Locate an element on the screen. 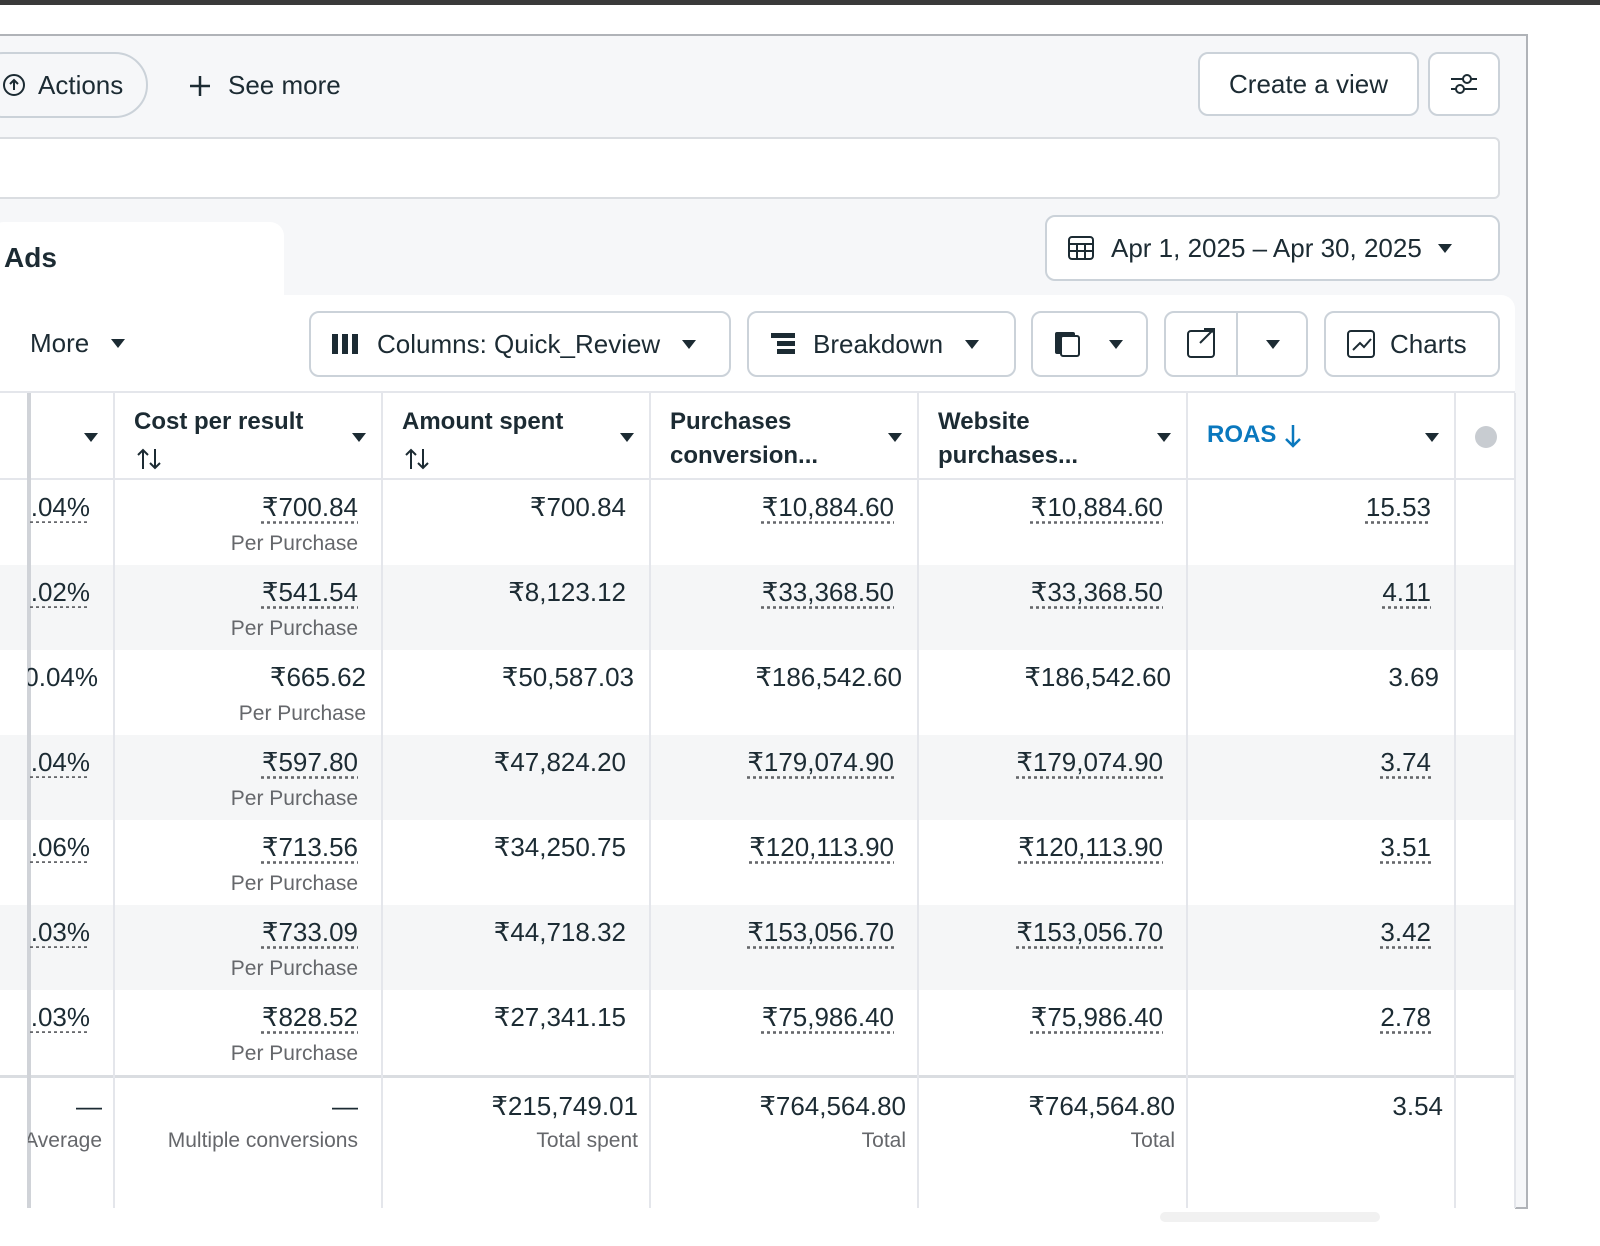 Image resolution: width=1600 pixels, height=1246 pixels. col0-cell: .06% is located at coordinates (60, 847).